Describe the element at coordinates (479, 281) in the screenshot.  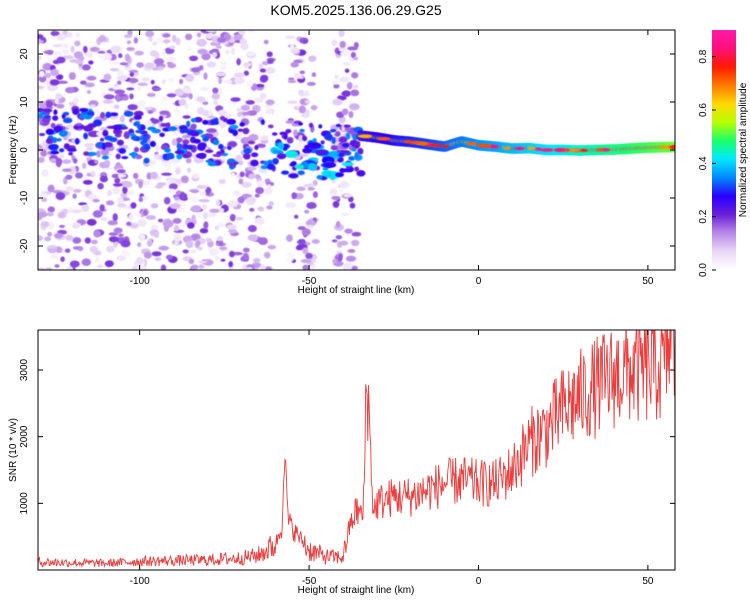
I see `heatmap-x-tick-label: 0` at that location.